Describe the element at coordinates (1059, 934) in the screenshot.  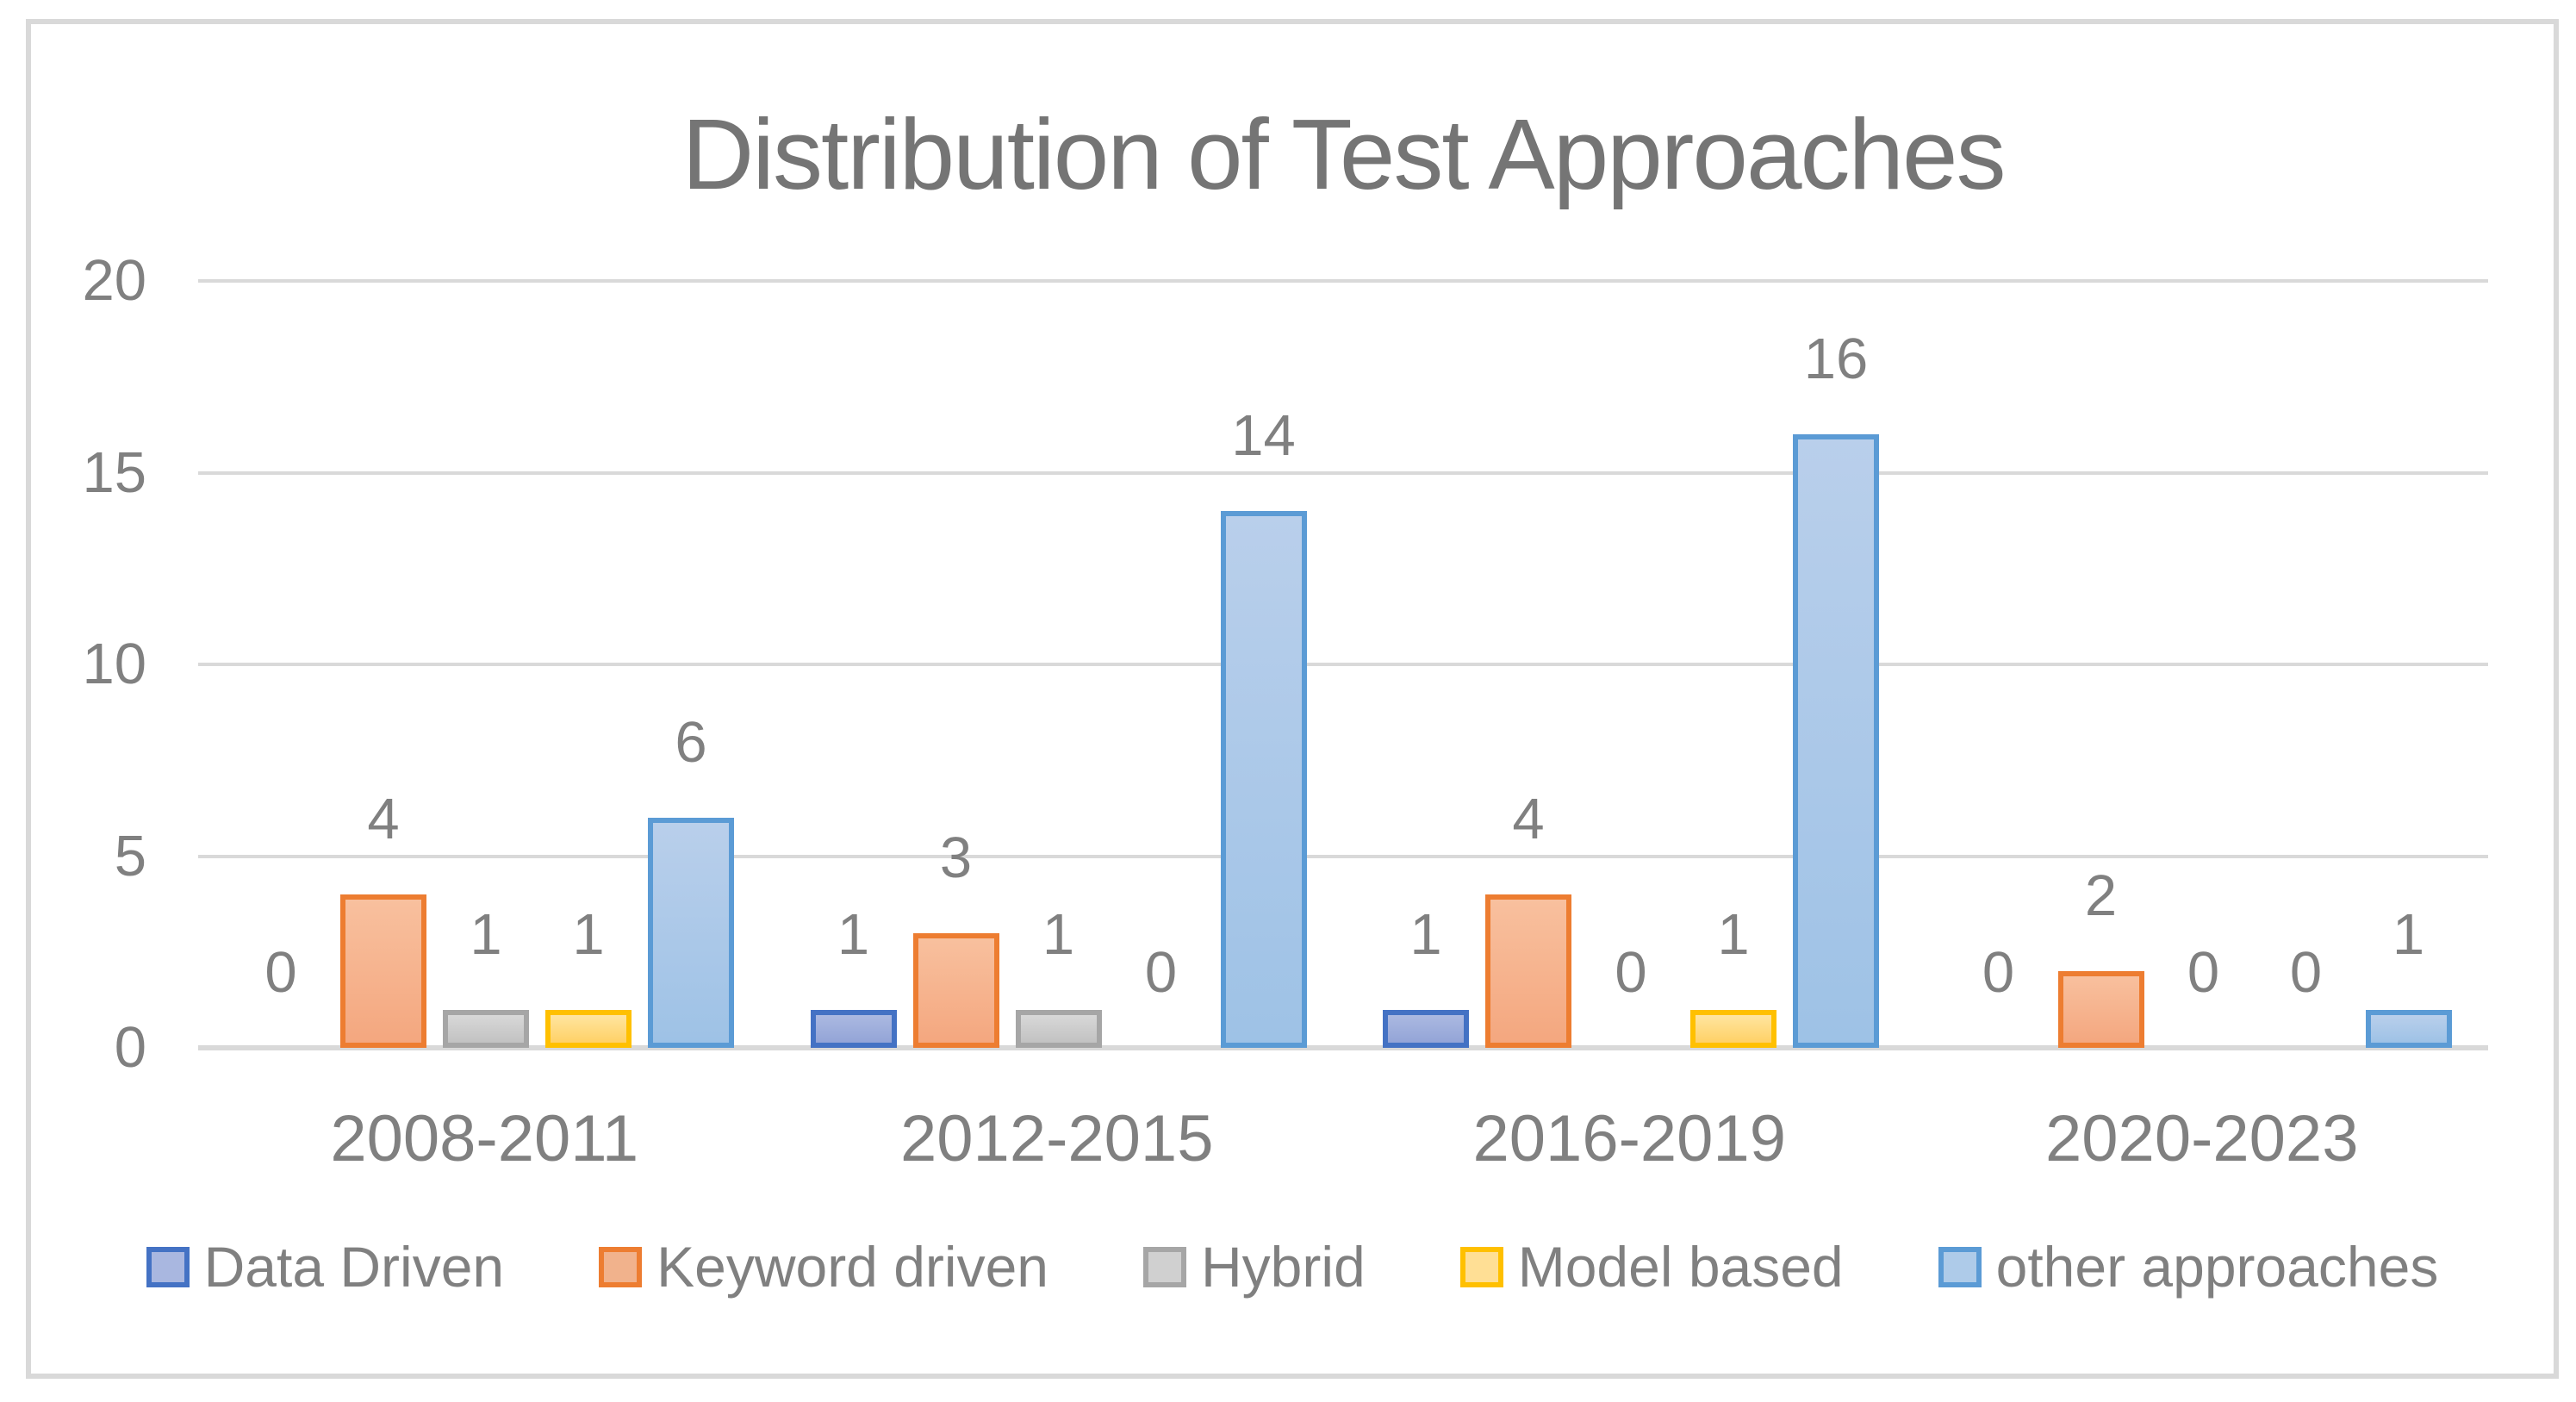
I see `data-label-hybrid-2012-2015: 1` at that location.